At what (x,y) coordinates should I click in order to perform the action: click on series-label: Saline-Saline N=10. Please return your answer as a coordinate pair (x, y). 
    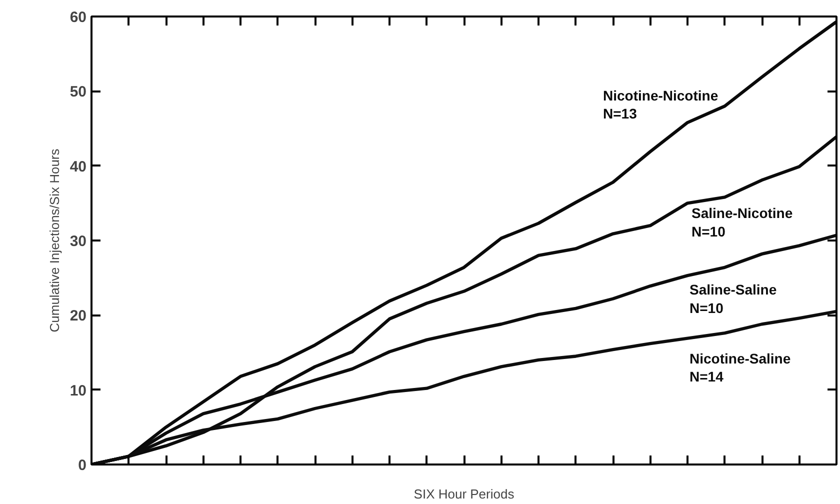
    Looking at the image, I should click on (733, 299).